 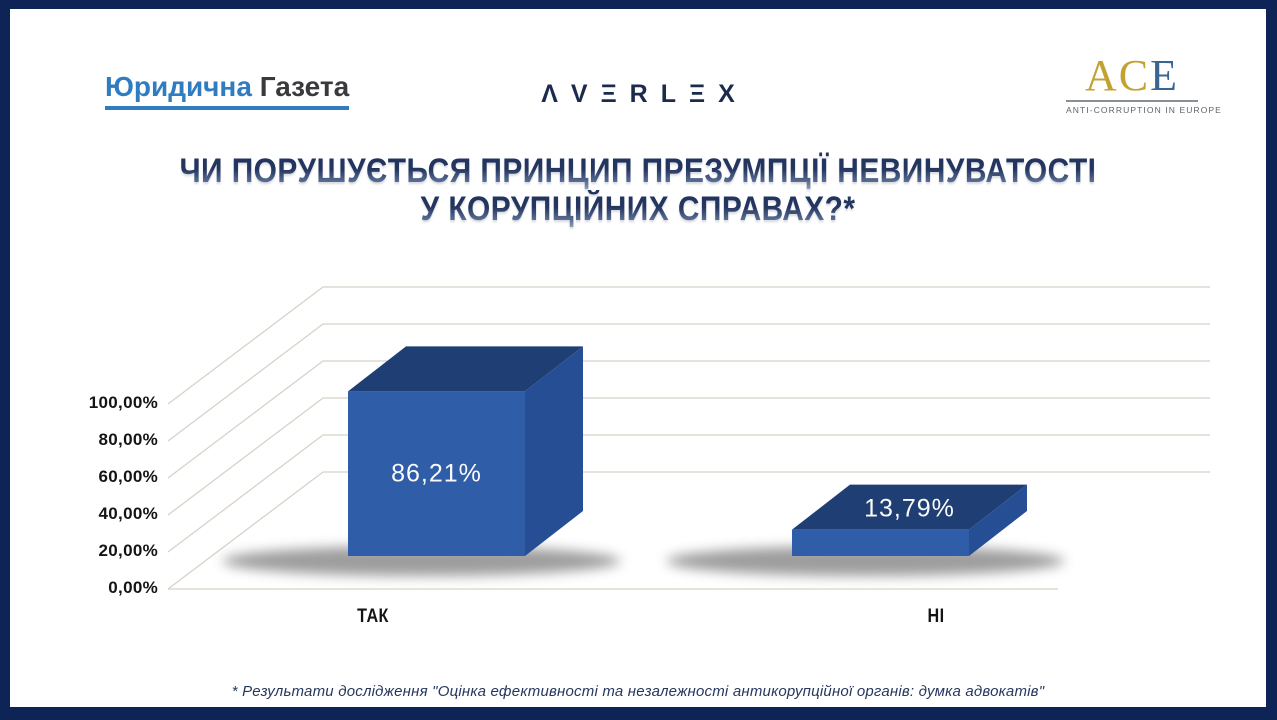 What do you see at coordinates (1164, 75) in the screenshot?
I see `logo-ace-letter-blue: E` at bounding box center [1164, 75].